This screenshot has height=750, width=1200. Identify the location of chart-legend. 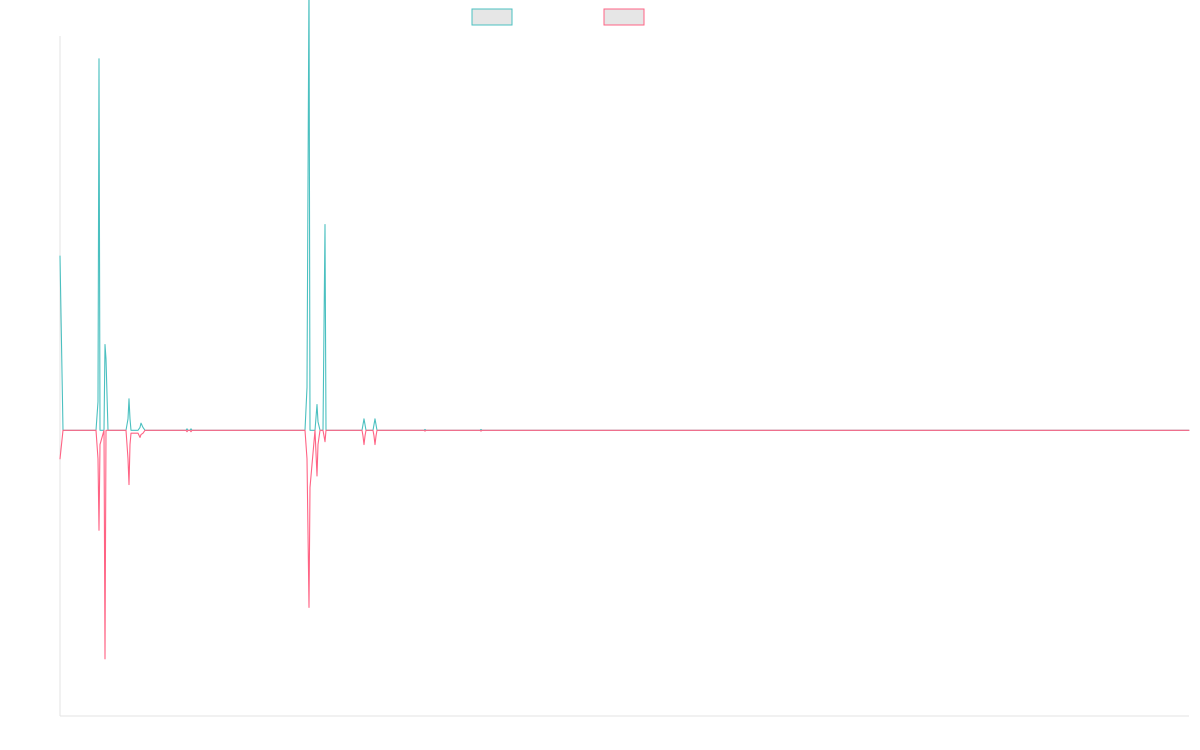
(558, 17).